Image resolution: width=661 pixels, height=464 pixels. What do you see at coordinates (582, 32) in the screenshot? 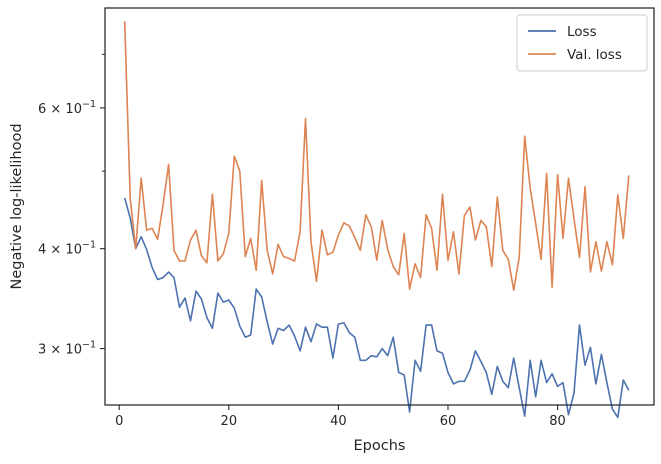
I see `legend-label: Loss` at bounding box center [582, 32].